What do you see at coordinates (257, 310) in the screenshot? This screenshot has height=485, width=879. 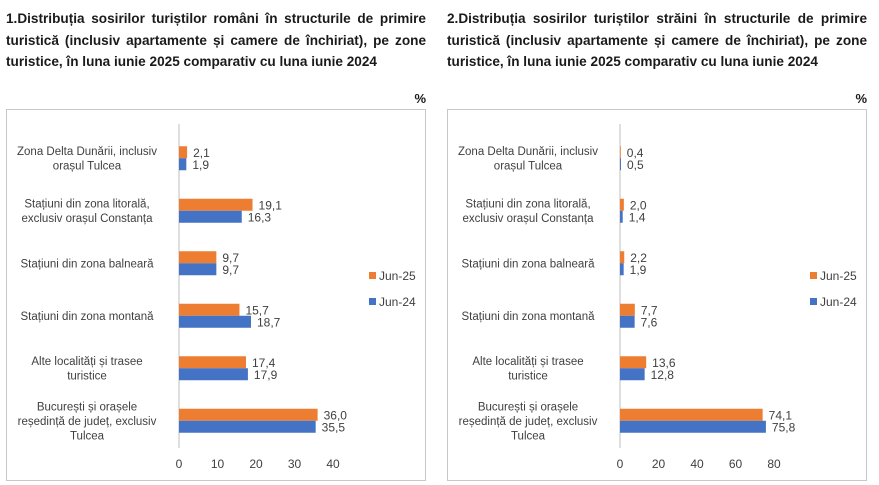 I see `data-label: 15,7` at bounding box center [257, 310].